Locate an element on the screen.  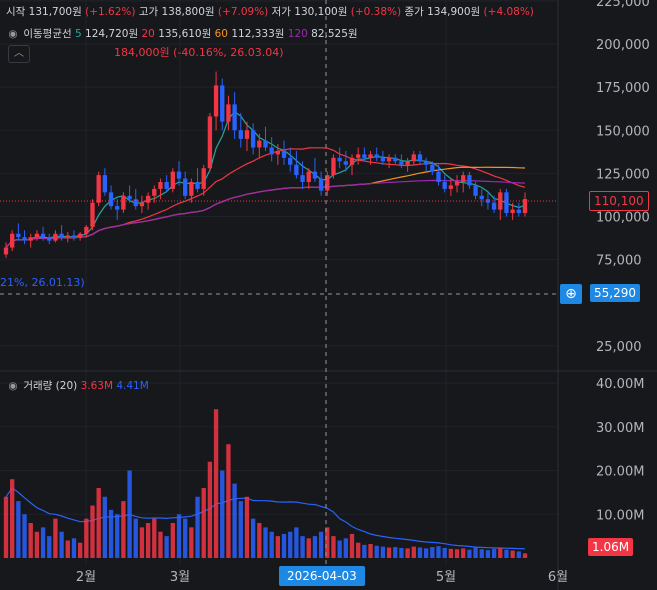
volume-legend-label: 거래량 (20) is located at coordinates (50, 386).